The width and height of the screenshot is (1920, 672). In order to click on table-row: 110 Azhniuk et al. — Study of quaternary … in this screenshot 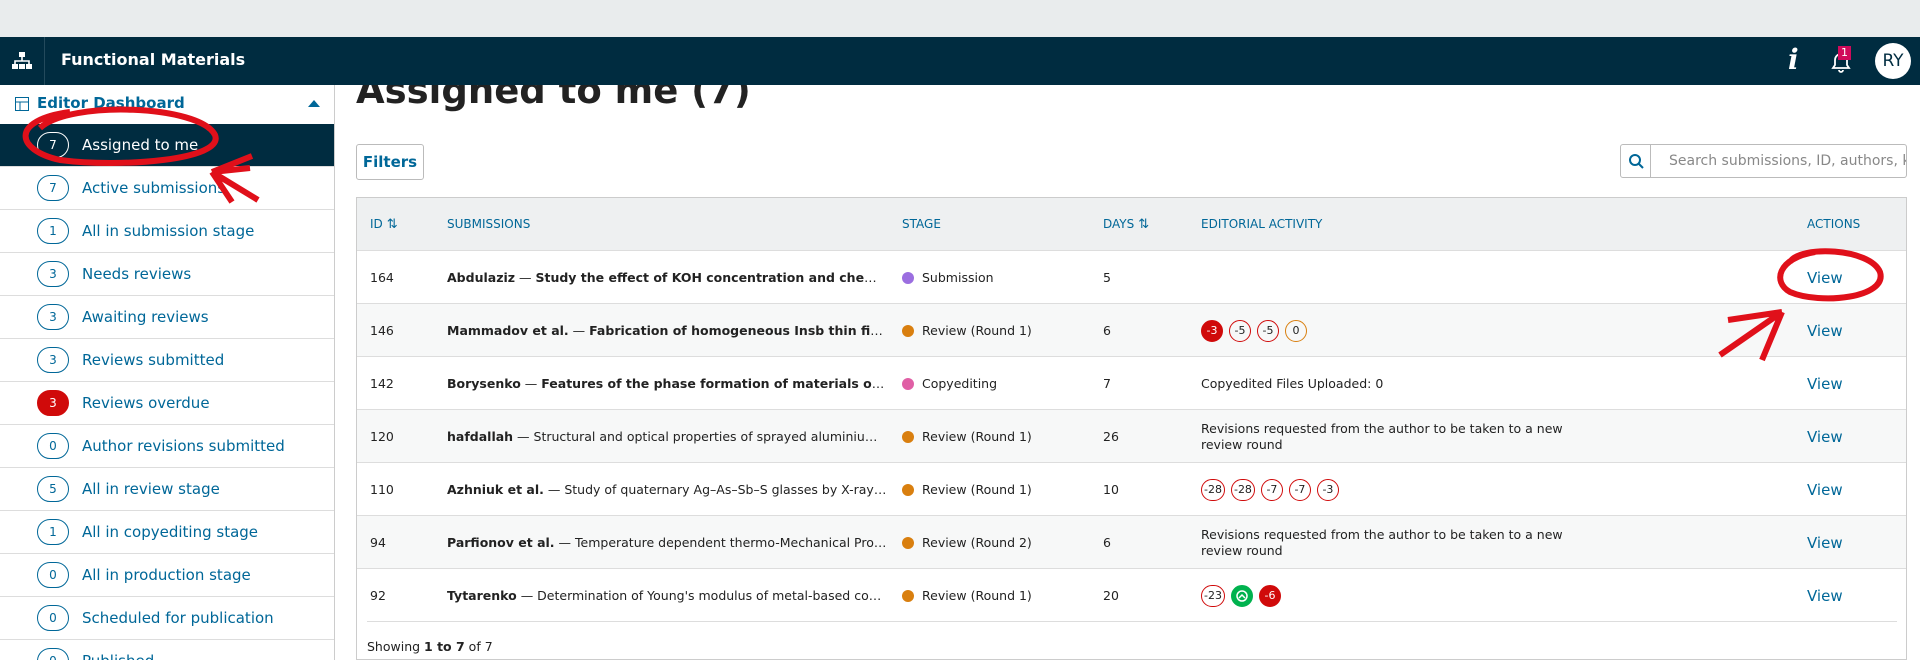, I will do `click(1131, 488)`.